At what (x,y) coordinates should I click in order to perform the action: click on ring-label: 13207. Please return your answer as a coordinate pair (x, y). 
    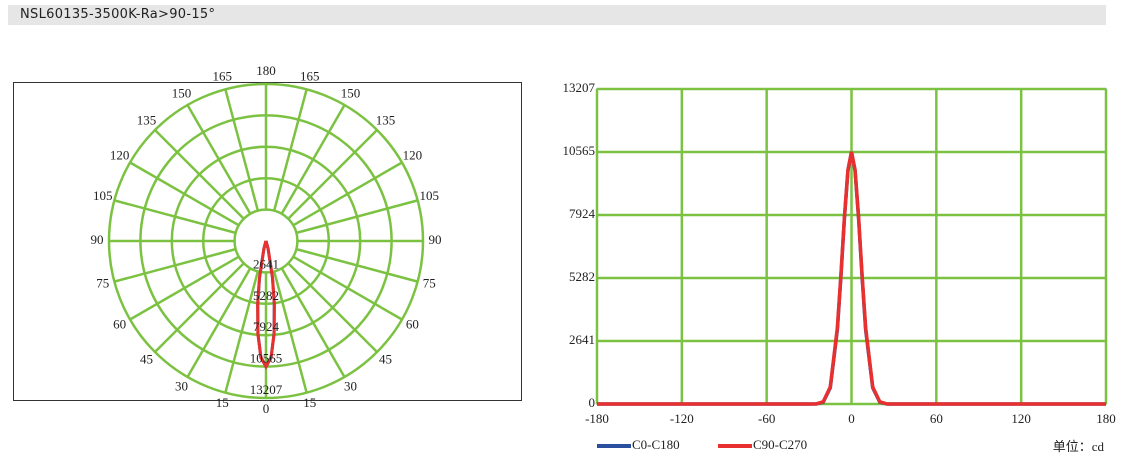
    Looking at the image, I should click on (266, 389).